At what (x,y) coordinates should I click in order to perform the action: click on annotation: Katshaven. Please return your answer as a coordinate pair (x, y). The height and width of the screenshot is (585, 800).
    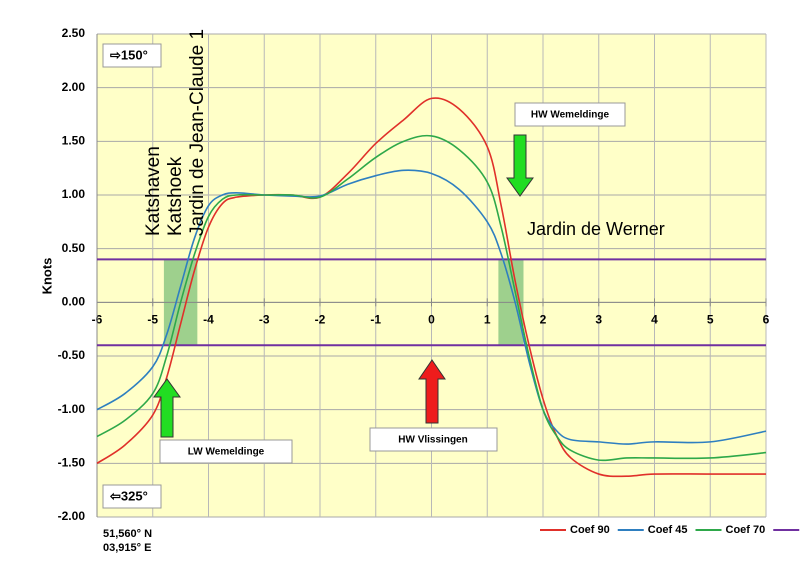
    Looking at the image, I should click on (153, 191).